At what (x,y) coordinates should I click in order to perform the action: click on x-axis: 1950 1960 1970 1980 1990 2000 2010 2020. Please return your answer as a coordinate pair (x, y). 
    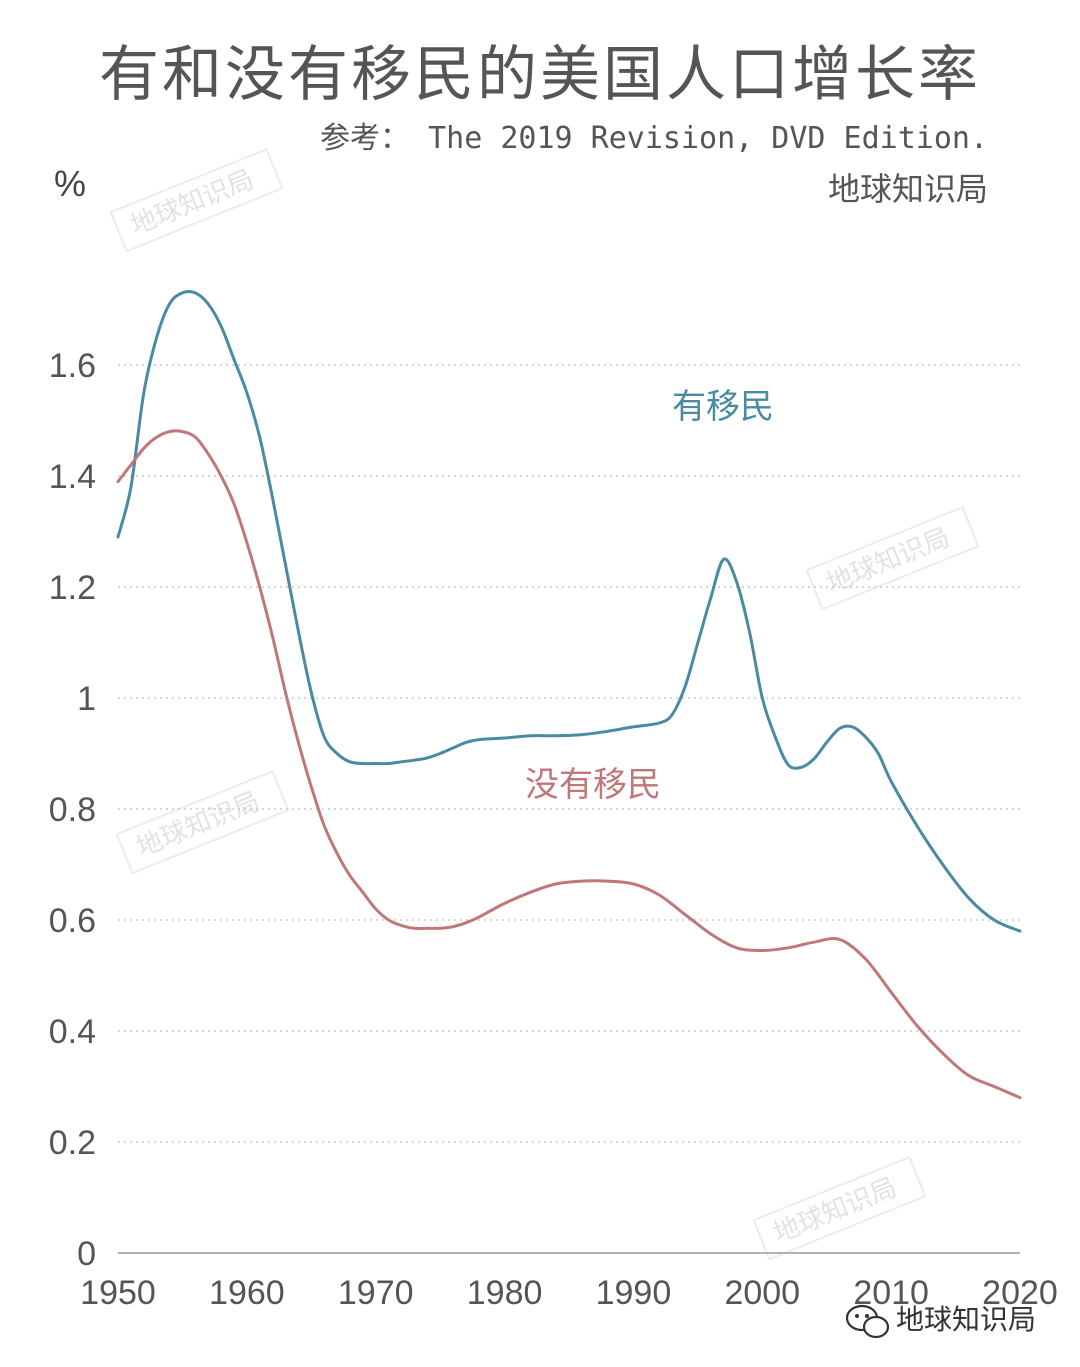
    Looking at the image, I should click on (569, 1293).